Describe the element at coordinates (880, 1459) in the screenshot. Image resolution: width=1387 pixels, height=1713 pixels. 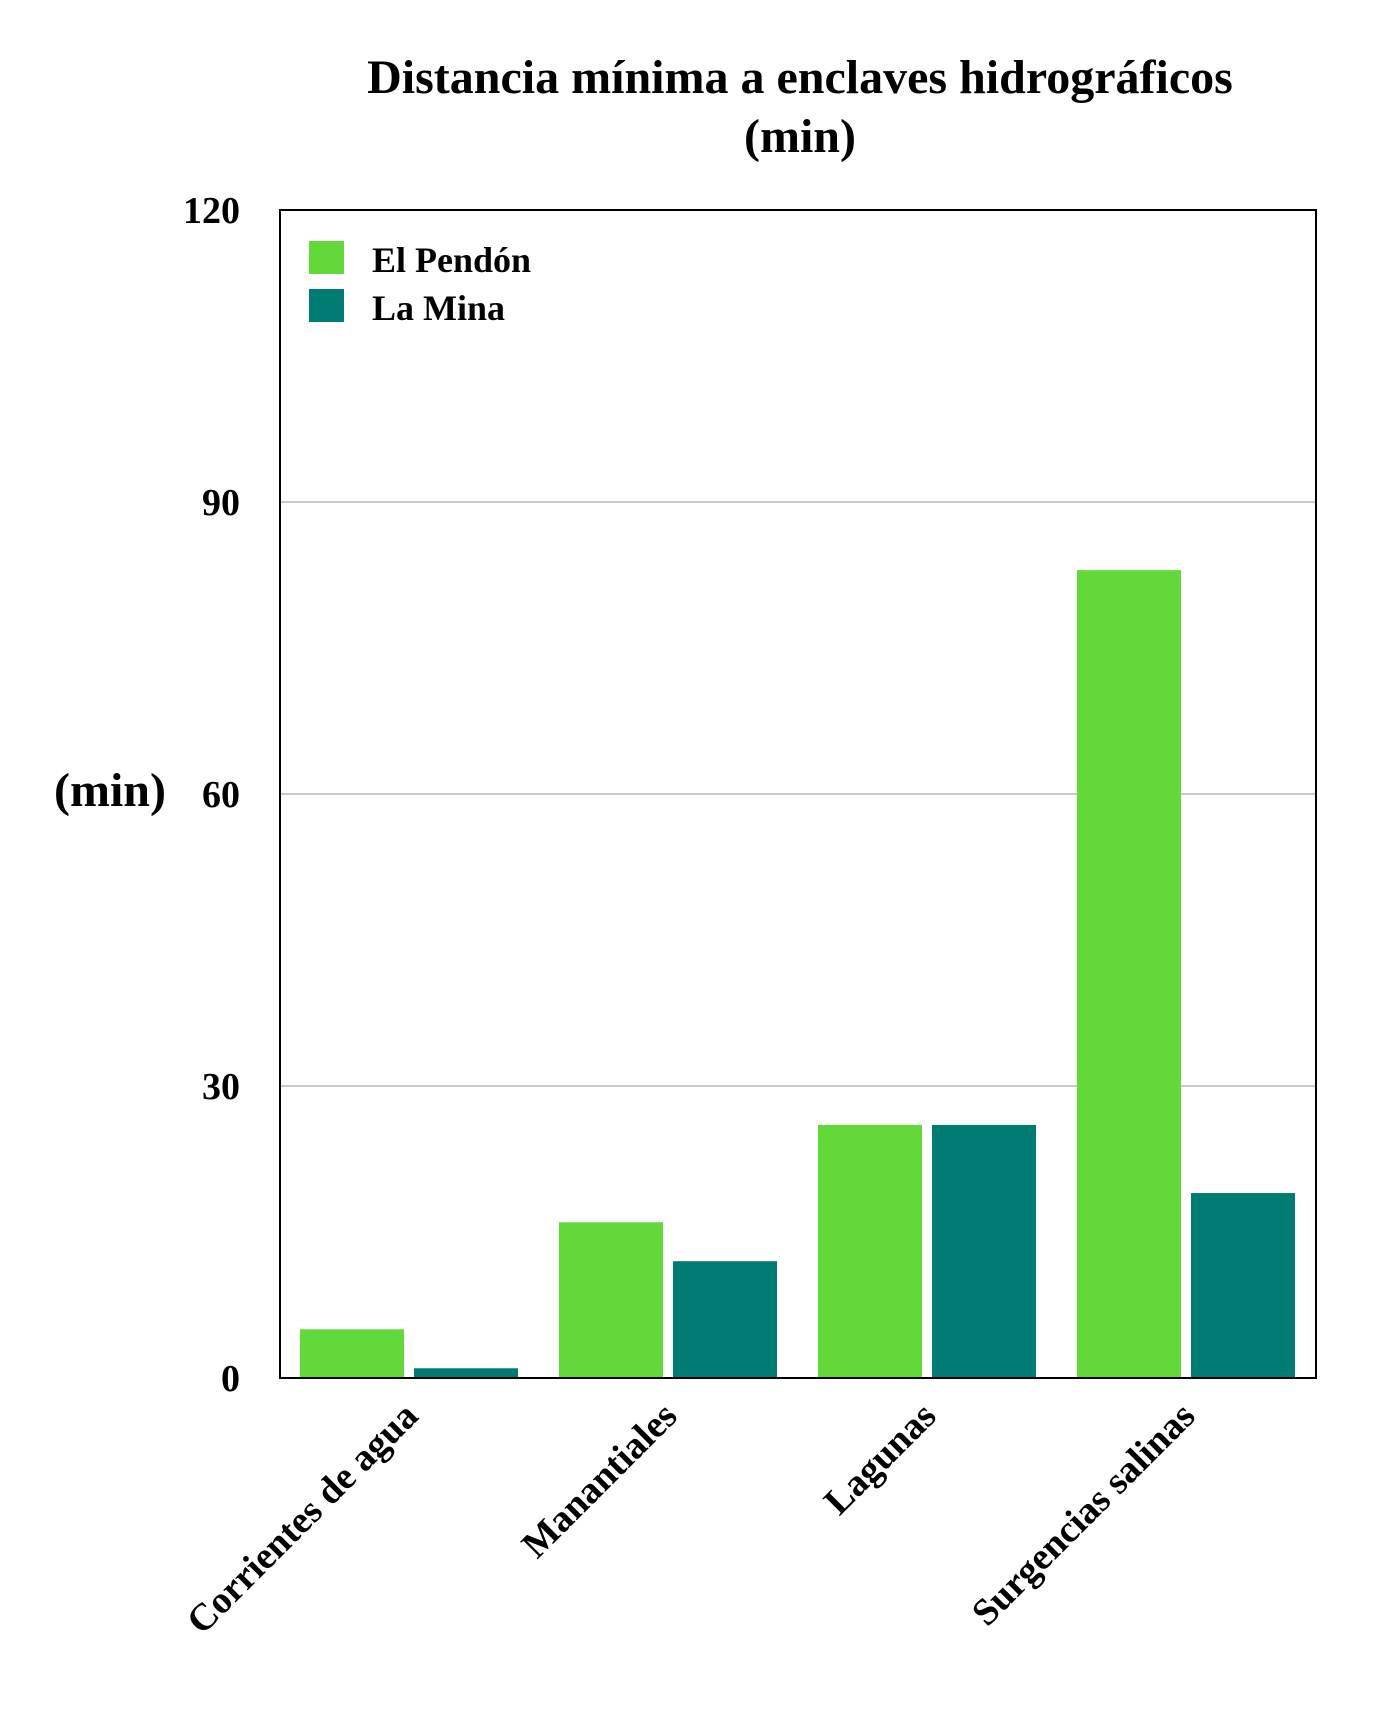
I see `x-category-label-2: Lagunas` at that location.